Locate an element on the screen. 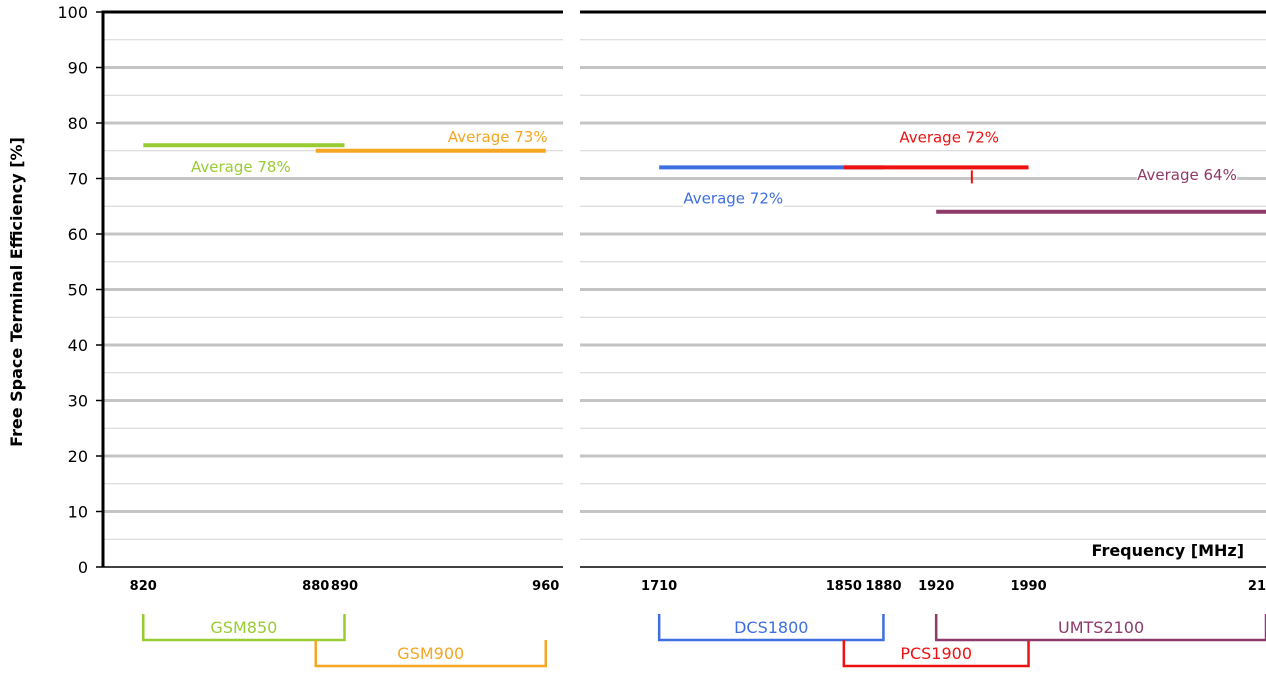 The width and height of the screenshot is (1266, 690). band-brackets: GSM850 GSM900 DCS1800 PCS1900 UMTS2100 is located at coordinates (704, 641).